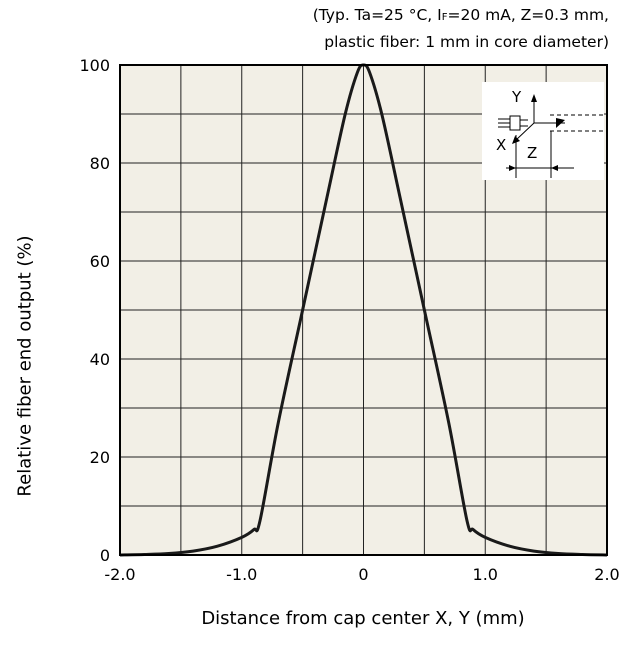  What do you see at coordinates (516, 97) in the screenshot?
I see `inset-y-label: Y` at bounding box center [516, 97].